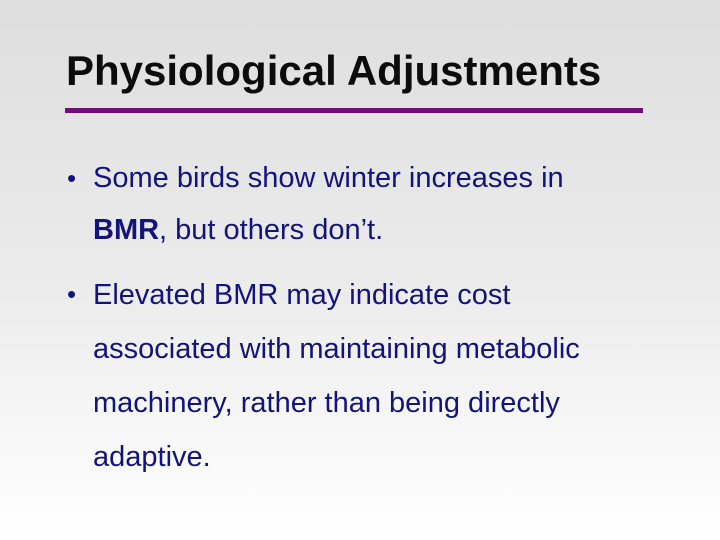 This screenshot has height=540, width=720. What do you see at coordinates (336, 349) in the screenshot?
I see `bullet-2-line-2: associated with maintaining metabolic` at bounding box center [336, 349].